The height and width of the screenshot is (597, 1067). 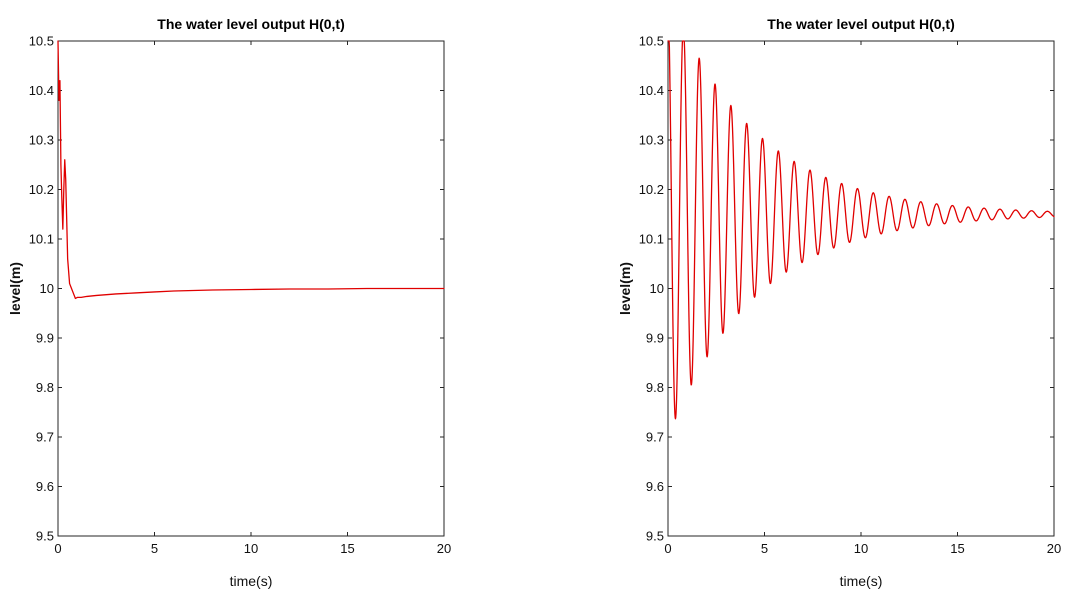 What do you see at coordinates (651, 41) in the screenshot?
I see `y-tick-label-right: 10.5` at bounding box center [651, 41].